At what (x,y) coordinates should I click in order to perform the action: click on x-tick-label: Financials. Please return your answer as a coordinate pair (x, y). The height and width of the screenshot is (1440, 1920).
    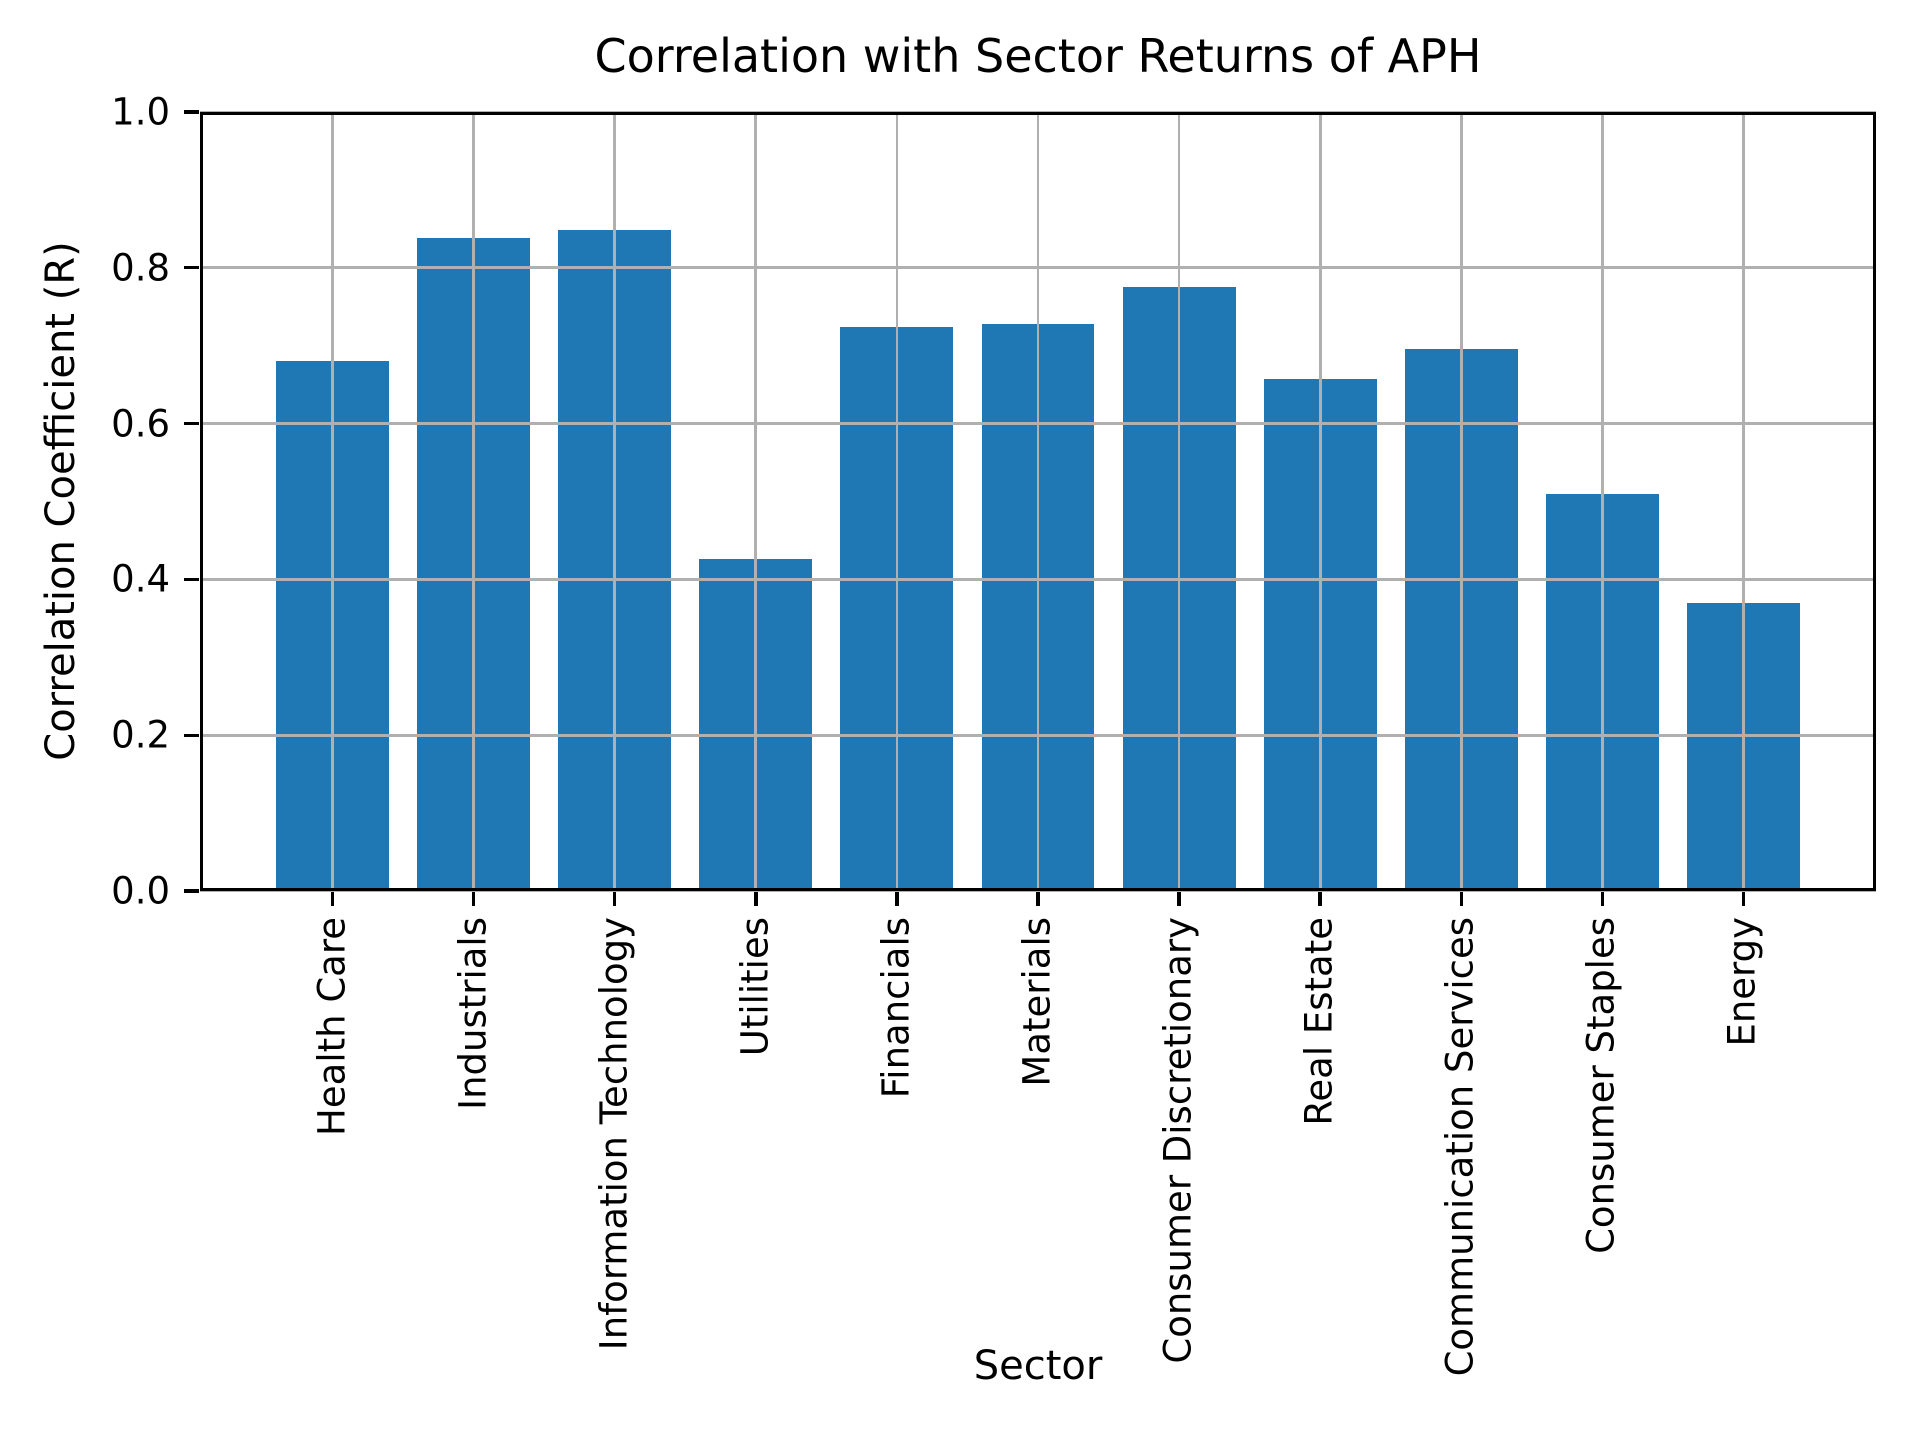
    Looking at the image, I should click on (896, 1008).